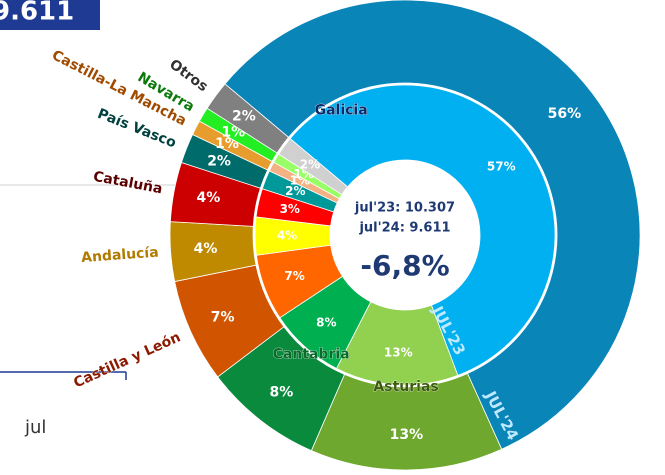 The width and height of the screenshot is (665, 475). I want to click on center-line: jul'23: 10.307, so click(404, 208).